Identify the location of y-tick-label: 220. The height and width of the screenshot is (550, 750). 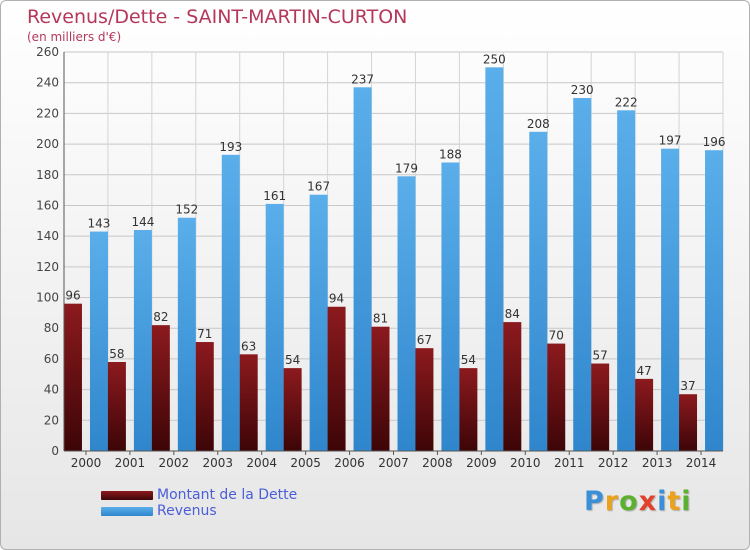
(47, 113).